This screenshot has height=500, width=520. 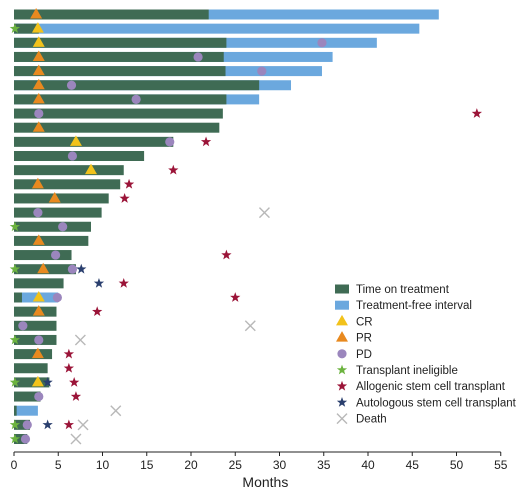 What do you see at coordinates (324, 465) in the screenshot?
I see `x-tick-label: 35` at bounding box center [324, 465].